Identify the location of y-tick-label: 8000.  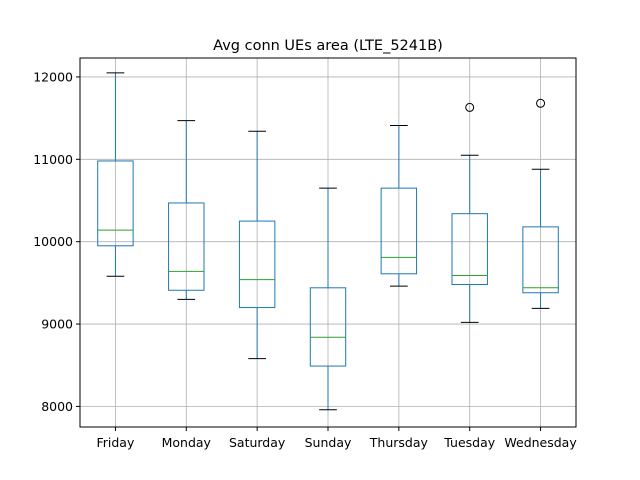
(57, 406).